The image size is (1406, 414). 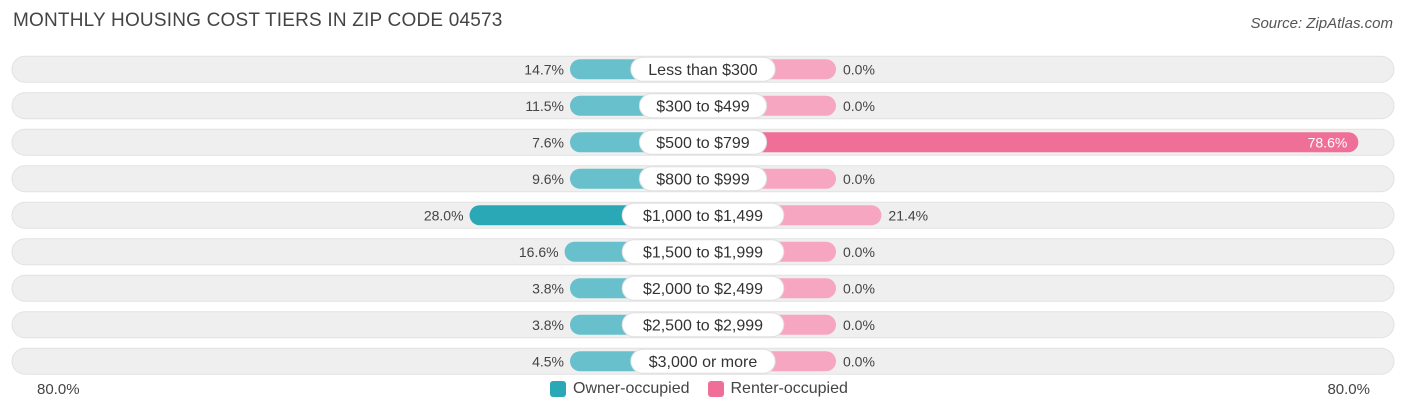 What do you see at coordinates (544, 106) in the screenshot?
I see `owner-value-label: 11.5%` at bounding box center [544, 106].